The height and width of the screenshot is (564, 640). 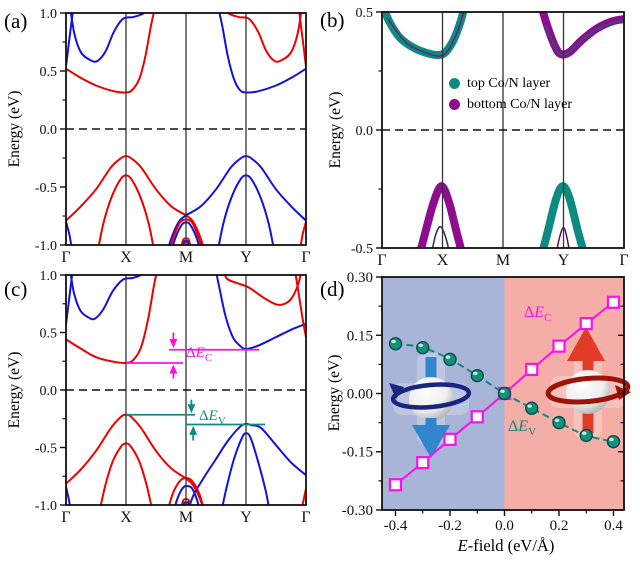 What do you see at coordinates (16, 289) in the screenshot?
I see `panel-c-label: (c)` at bounding box center [16, 289].